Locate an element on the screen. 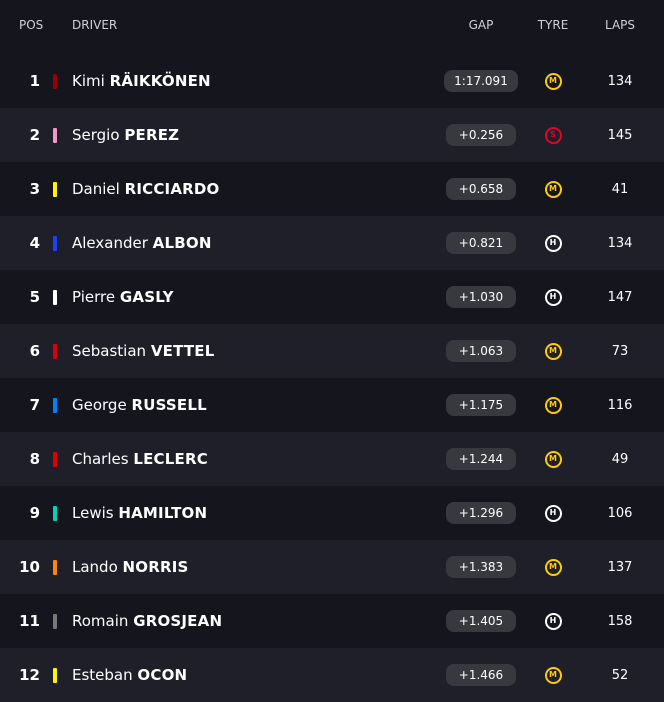 This screenshot has width=664, height=702. driver-first-name: Romain is located at coordinates (100, 621).